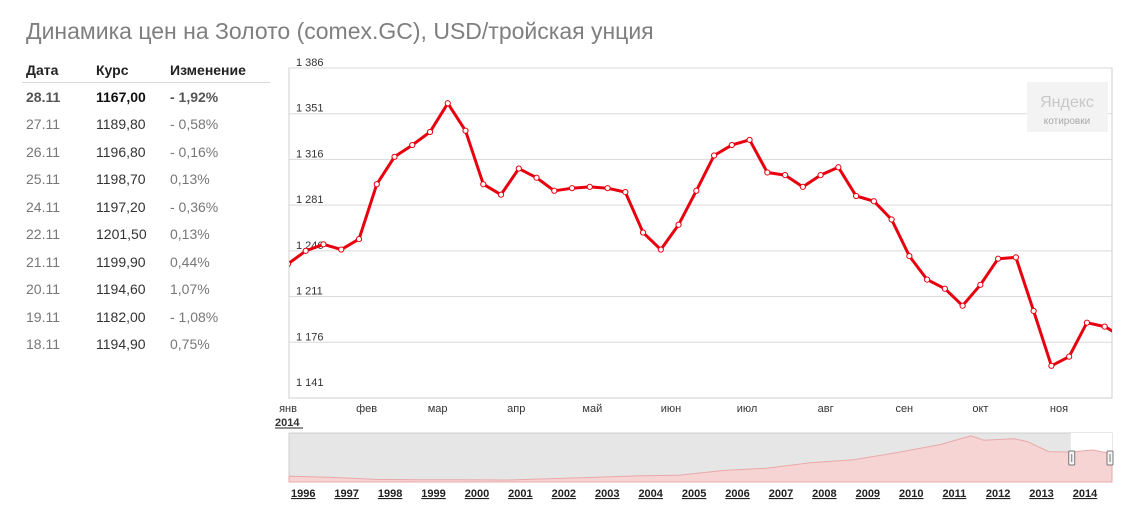 Image resolution: width=1143 pixels, height=523 pixels. Describe the element at coordinates (694, 494) in the screenshot. I see `navigator-year-label: 2005` at that location.